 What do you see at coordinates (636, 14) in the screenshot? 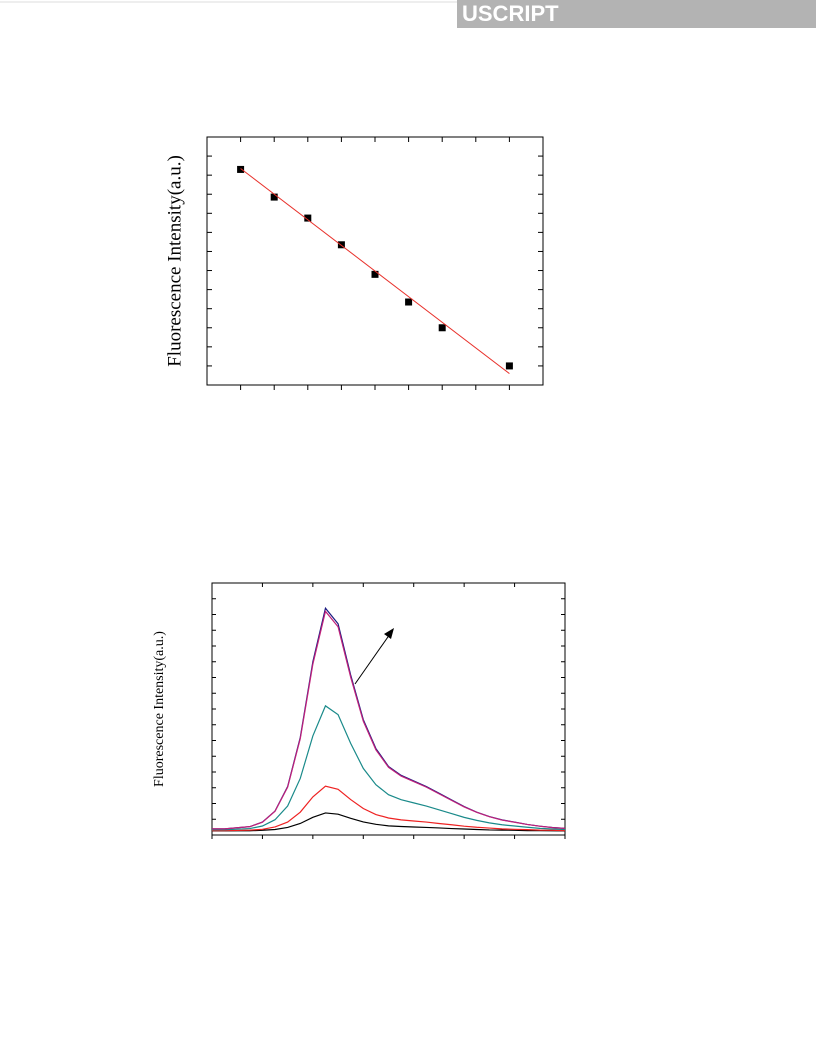
I see `banner` at bounding box center [636, 14].